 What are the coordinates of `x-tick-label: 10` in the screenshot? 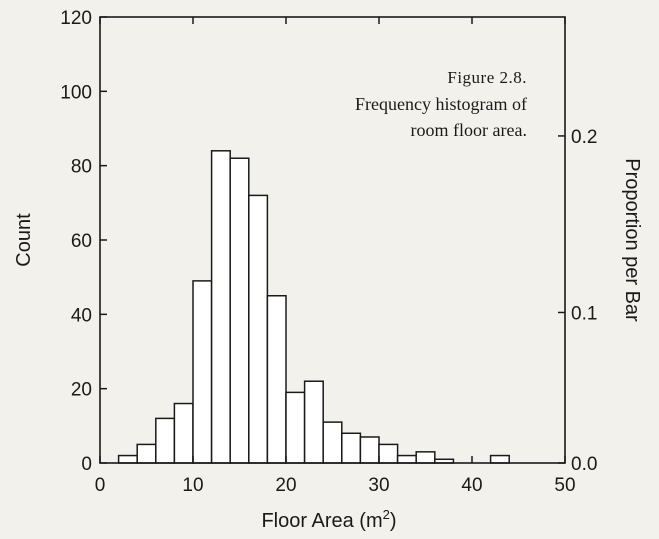 It's located at (192, 485).